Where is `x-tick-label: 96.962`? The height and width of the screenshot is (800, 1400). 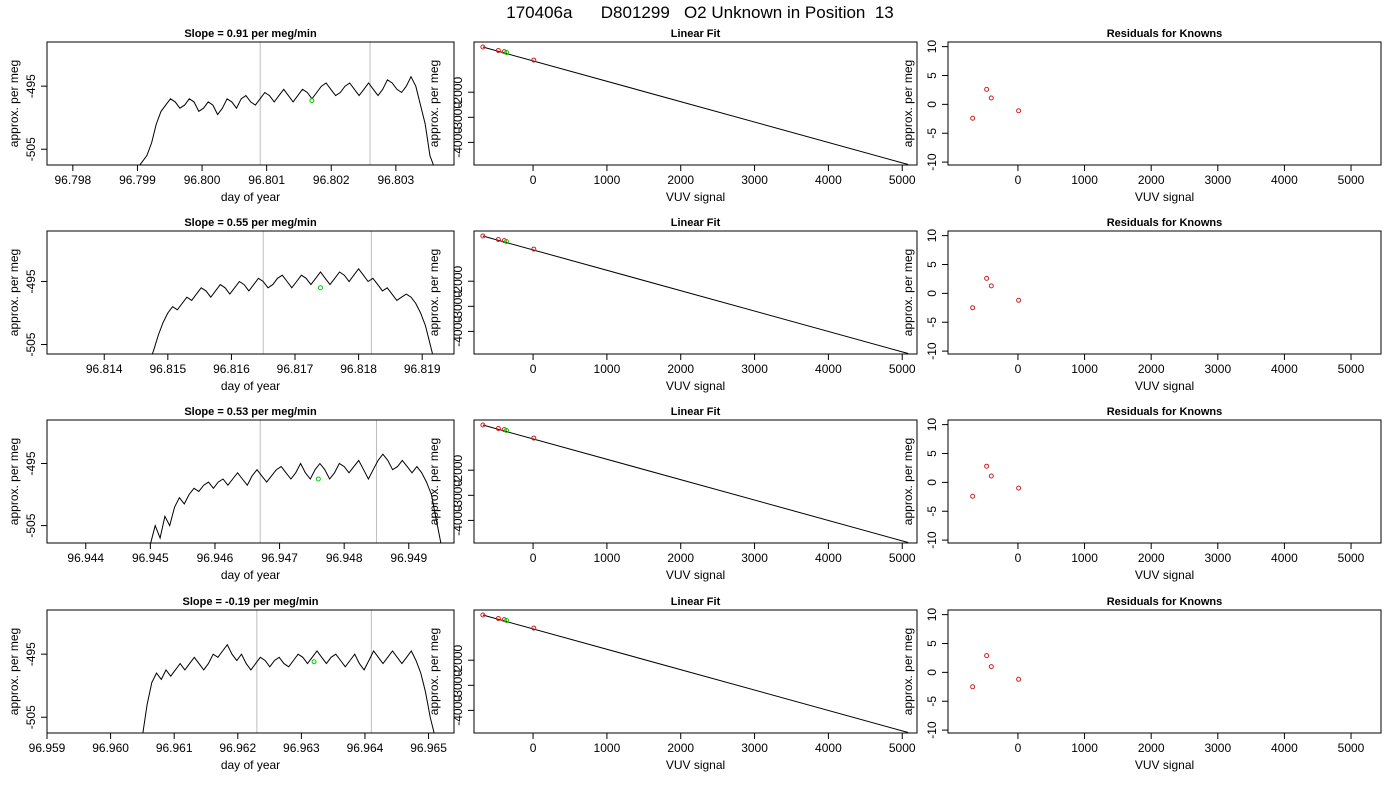 x-tick-label: 96.962 is located at coordinates (237, 748).